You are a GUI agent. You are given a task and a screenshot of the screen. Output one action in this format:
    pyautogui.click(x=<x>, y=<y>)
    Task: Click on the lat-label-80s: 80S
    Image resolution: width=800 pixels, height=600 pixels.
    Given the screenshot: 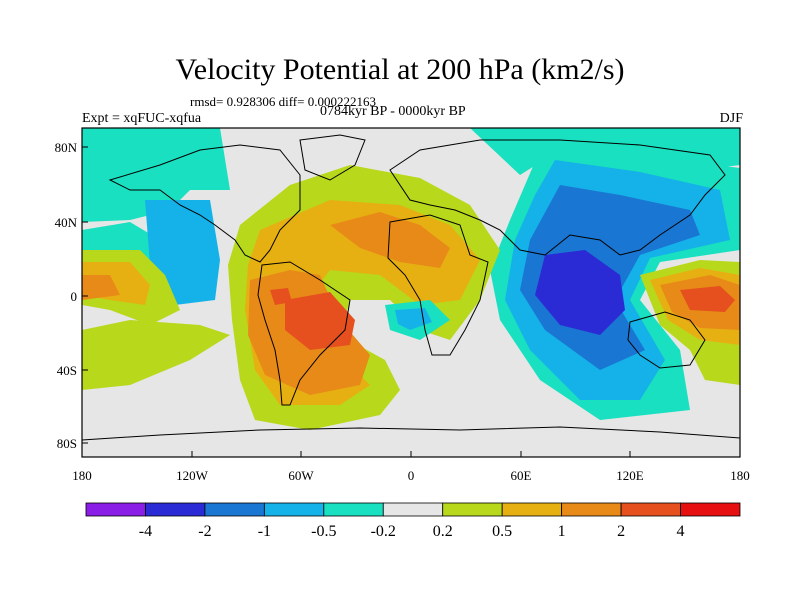 What is the action you would take?
    pyautogui.click(x=67, y=443)
    